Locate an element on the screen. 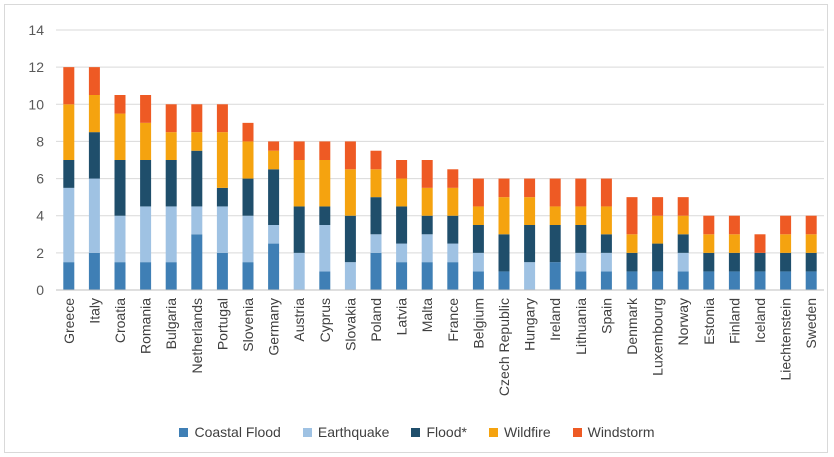 This screenshot has height=457, width=834. legend-label: Coastal Flood is located at coordinates (237, 432).